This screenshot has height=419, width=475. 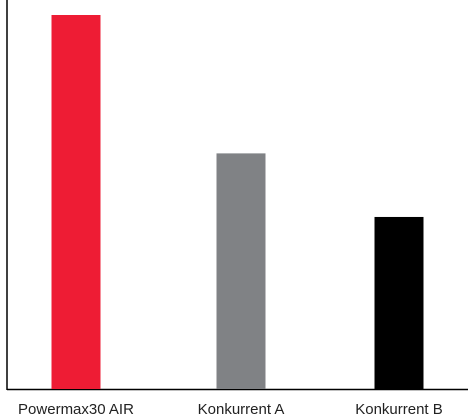 I want to click on x-tick-label-powermax30-air: Powermax30 AIR, so click(x=76, y=409).